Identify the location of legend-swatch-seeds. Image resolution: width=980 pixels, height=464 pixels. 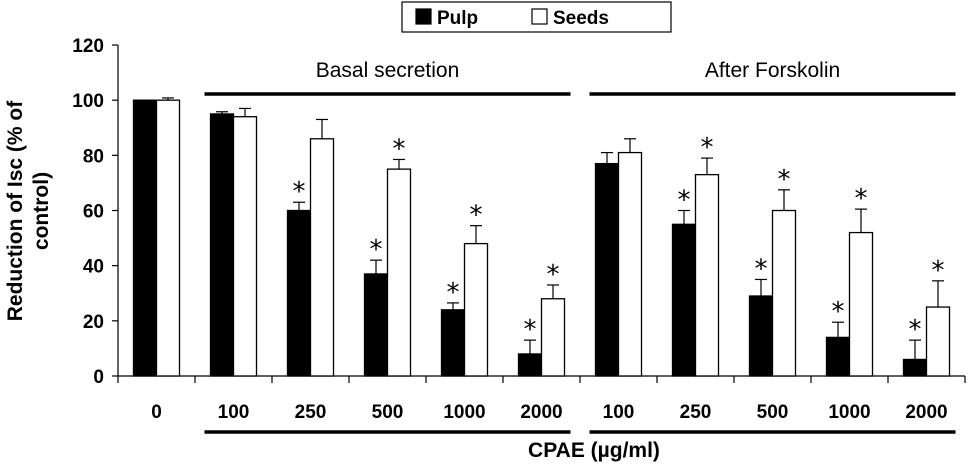
(539, 16).